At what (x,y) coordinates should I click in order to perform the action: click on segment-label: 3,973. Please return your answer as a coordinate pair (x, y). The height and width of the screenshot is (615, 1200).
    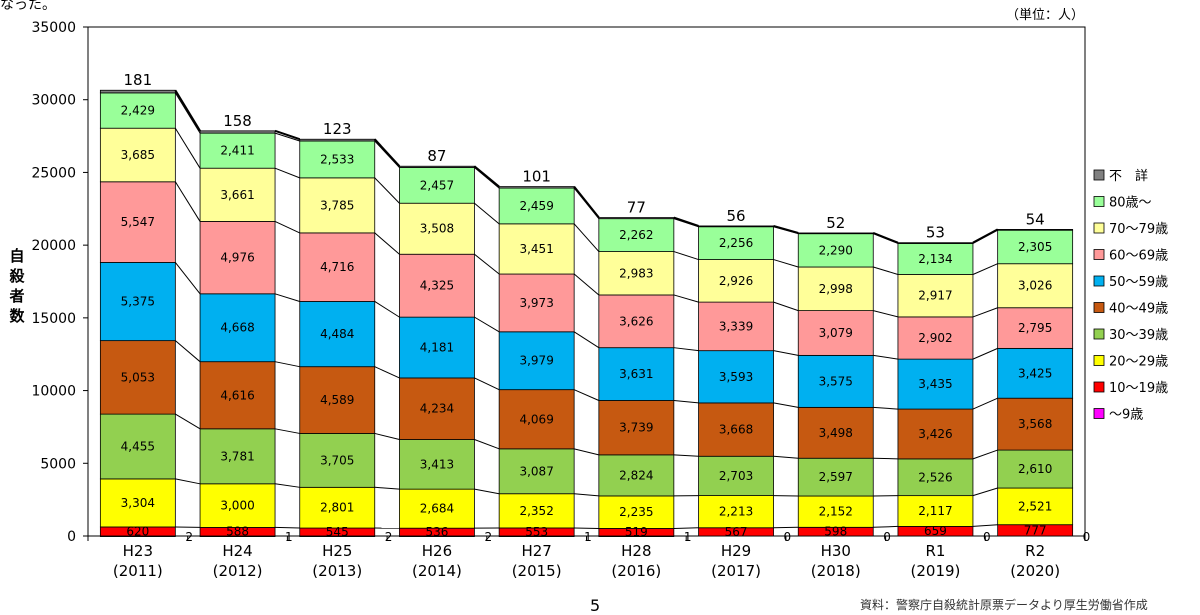
    Looking at the image, I should click on (536, 303).